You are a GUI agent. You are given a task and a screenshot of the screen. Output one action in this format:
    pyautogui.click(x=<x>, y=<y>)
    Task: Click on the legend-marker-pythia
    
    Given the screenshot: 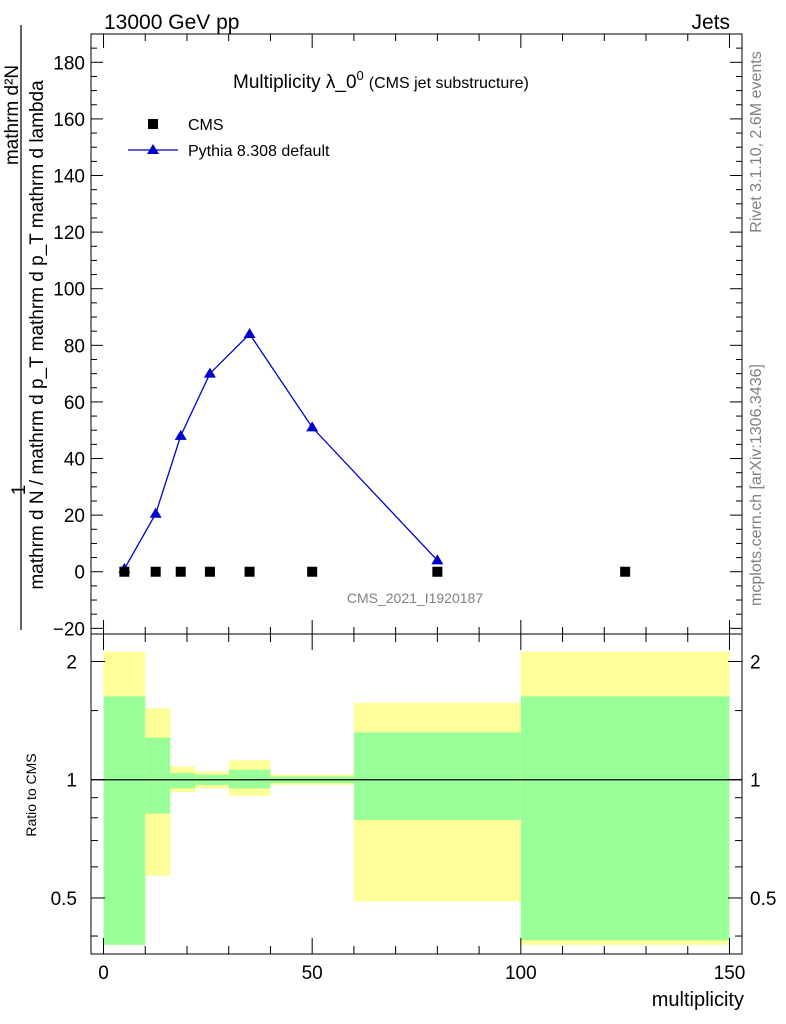 What is the action you would take?
    pyautogui.click(x=153, y=149)
    